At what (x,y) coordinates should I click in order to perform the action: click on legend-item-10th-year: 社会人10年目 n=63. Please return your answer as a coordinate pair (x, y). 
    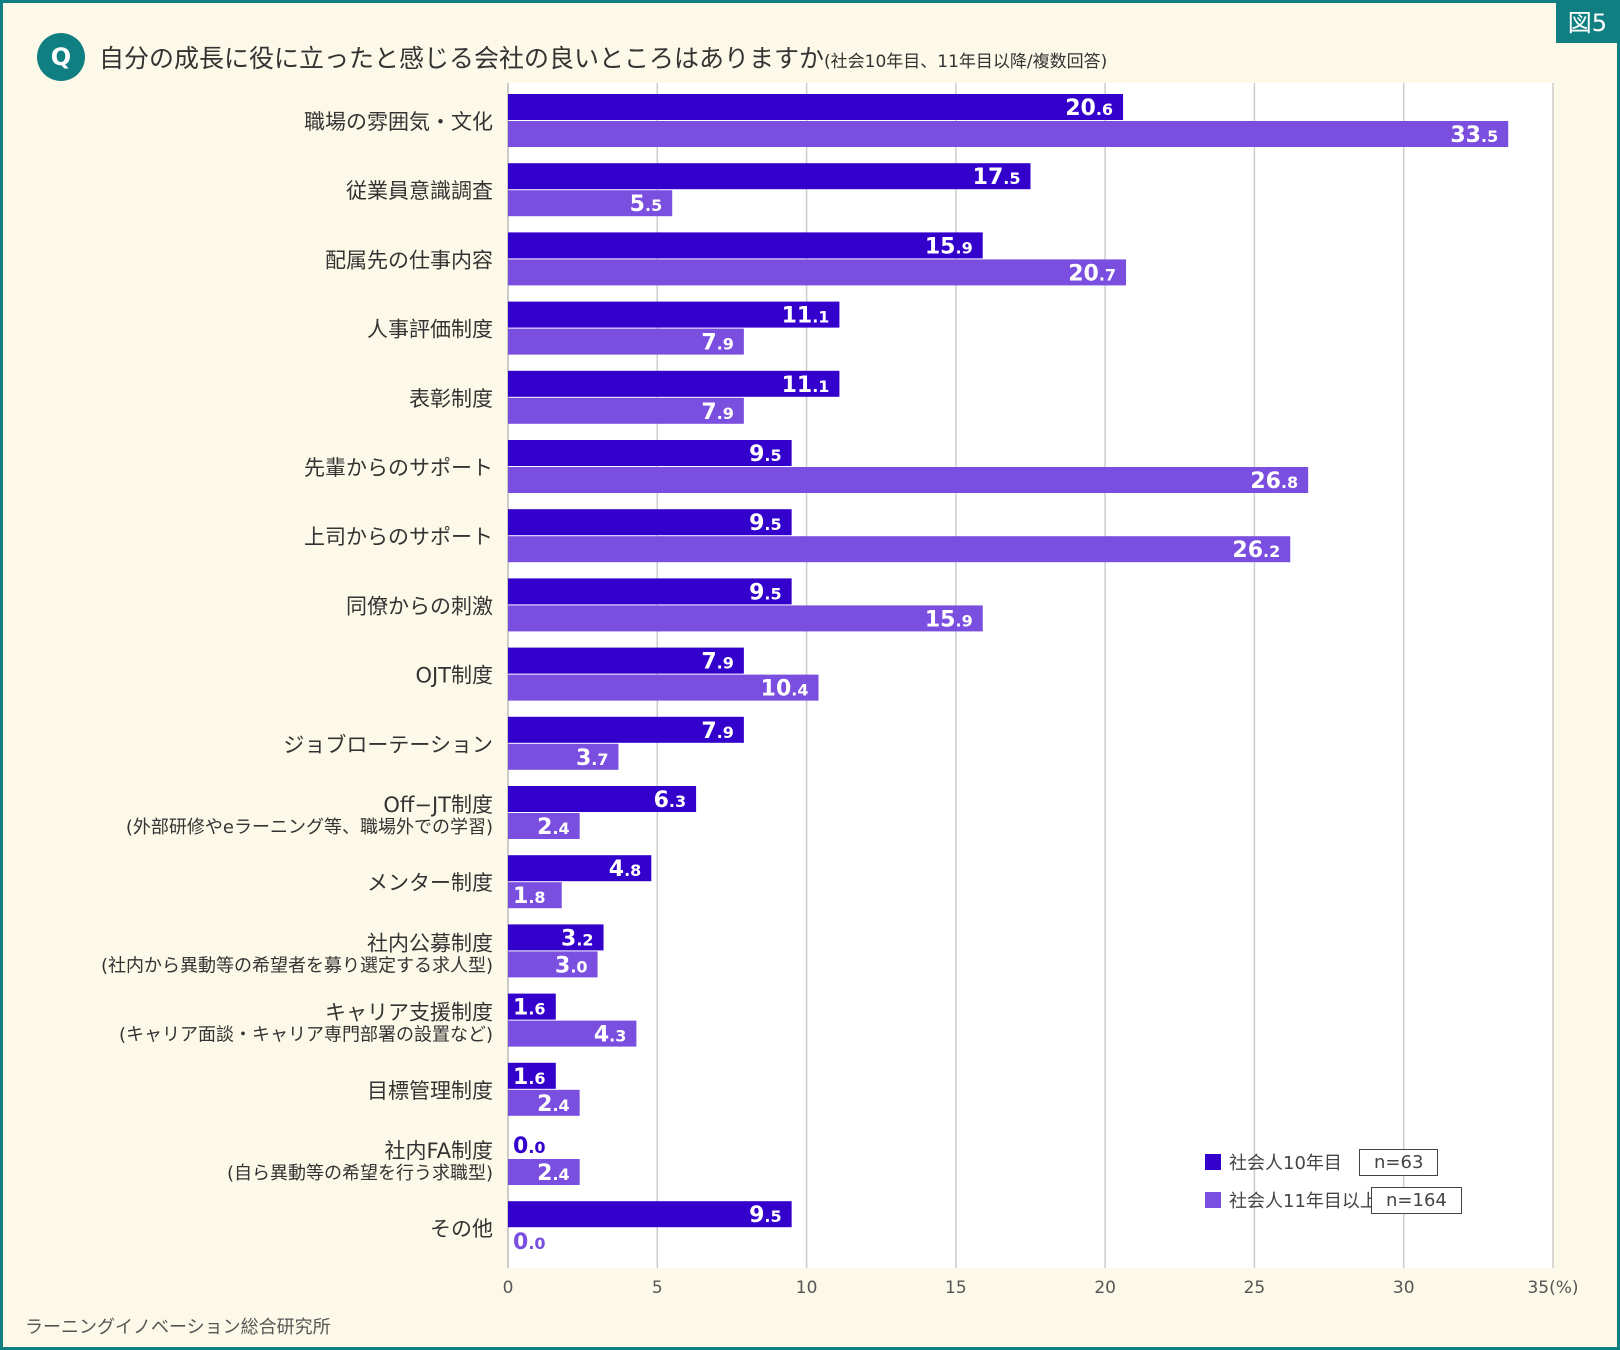
    Looking at the image, I should click on (1333, 1162).